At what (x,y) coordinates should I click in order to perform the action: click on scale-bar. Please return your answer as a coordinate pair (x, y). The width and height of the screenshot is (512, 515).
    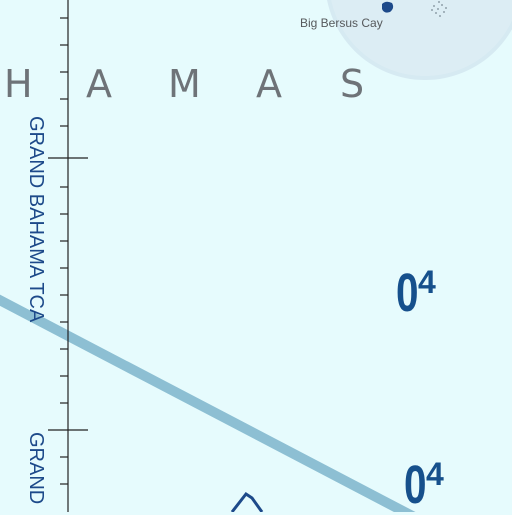
    Looking at the image, I should click on (68, 256).